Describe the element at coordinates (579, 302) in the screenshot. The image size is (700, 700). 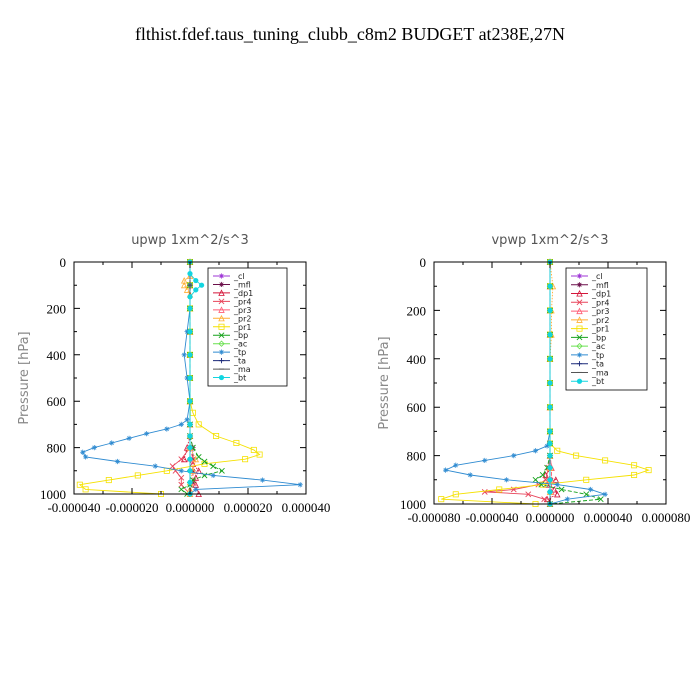
I see `legend-marker_pr4` at that location.